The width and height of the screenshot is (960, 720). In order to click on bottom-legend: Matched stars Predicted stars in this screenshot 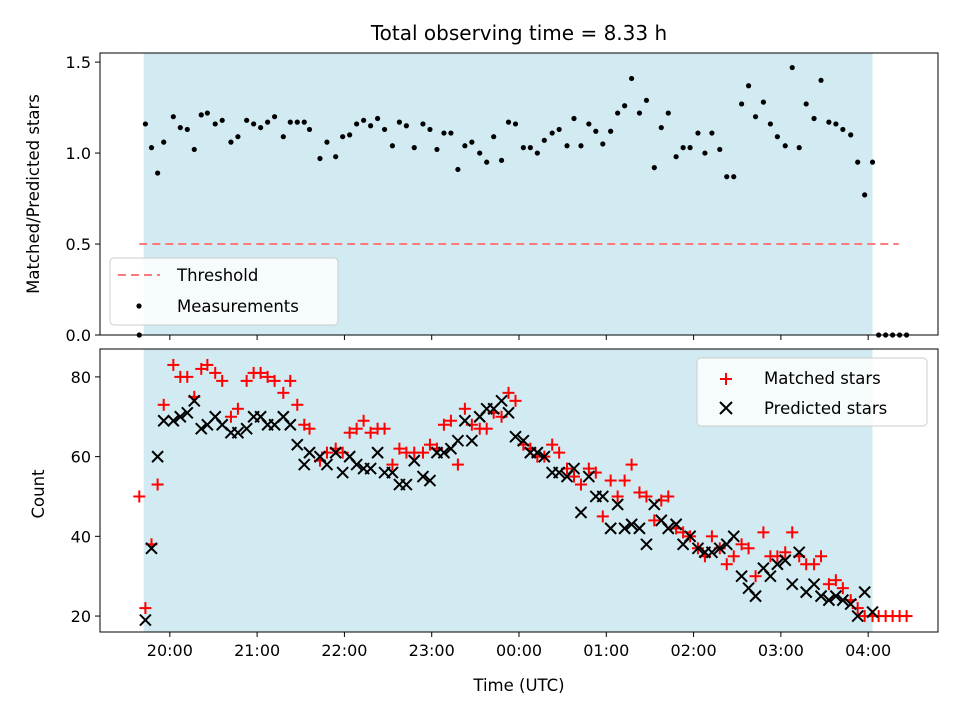, I will do `click(812, 392)`.